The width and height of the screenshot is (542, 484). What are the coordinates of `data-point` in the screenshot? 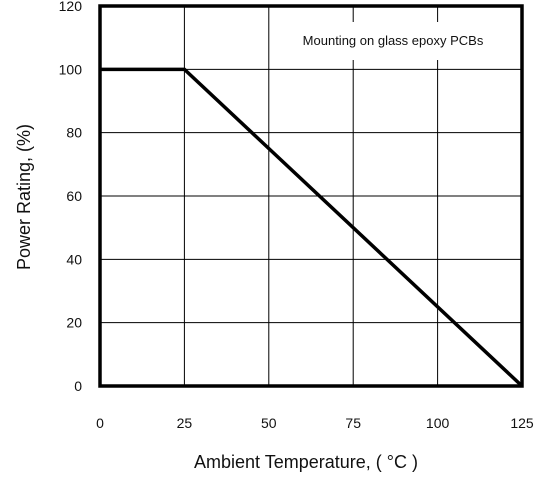 It's located at (184, 69).